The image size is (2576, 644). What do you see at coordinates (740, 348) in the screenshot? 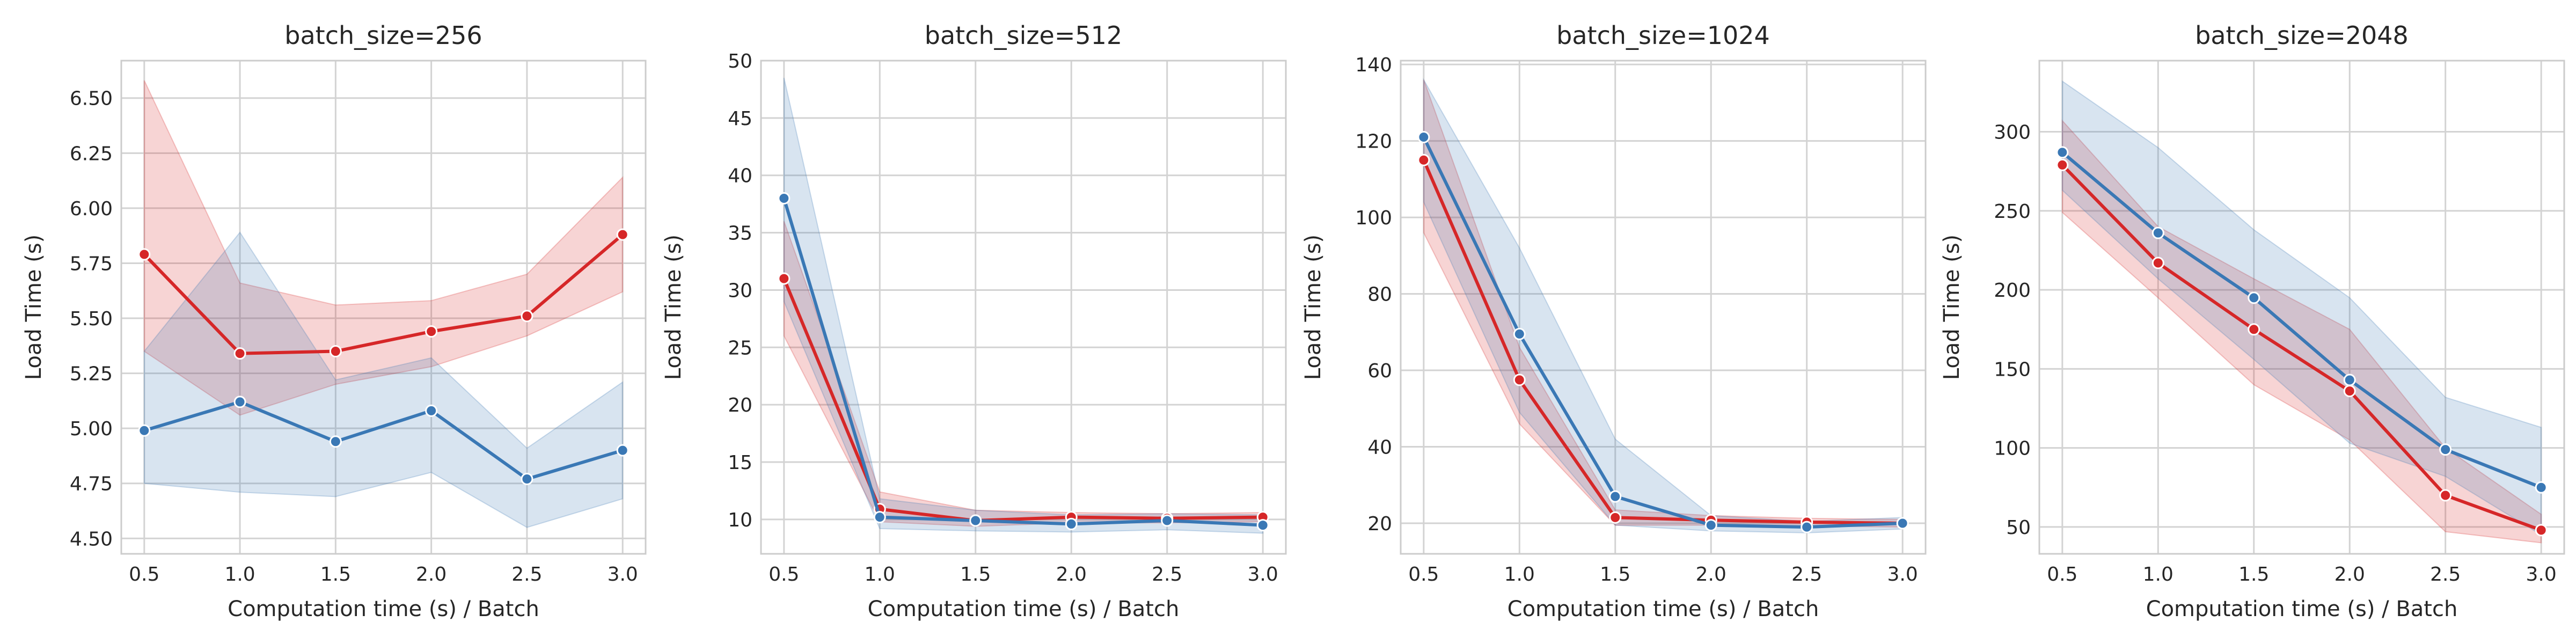
I see `y-tick-label: 25` at bounding box center [740, 348].